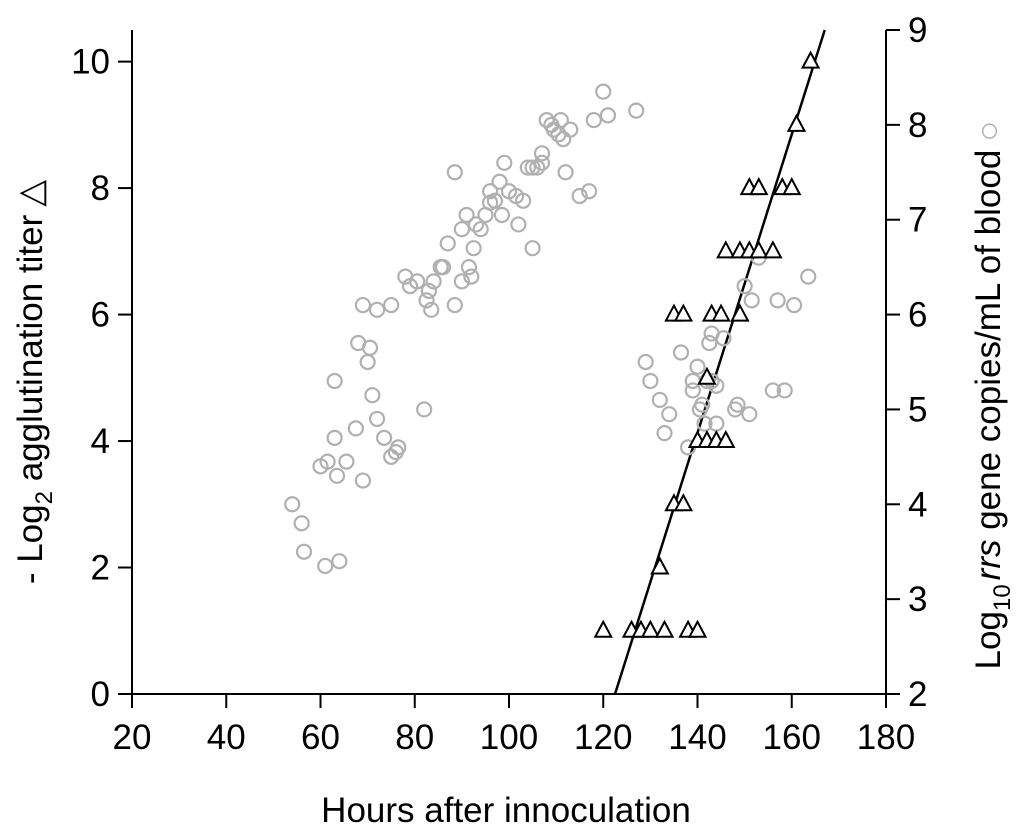 Image resolution: width=1024 pixels, height=839 pixels. I want to click on y-right-italic: rrs, so click(988, 560).